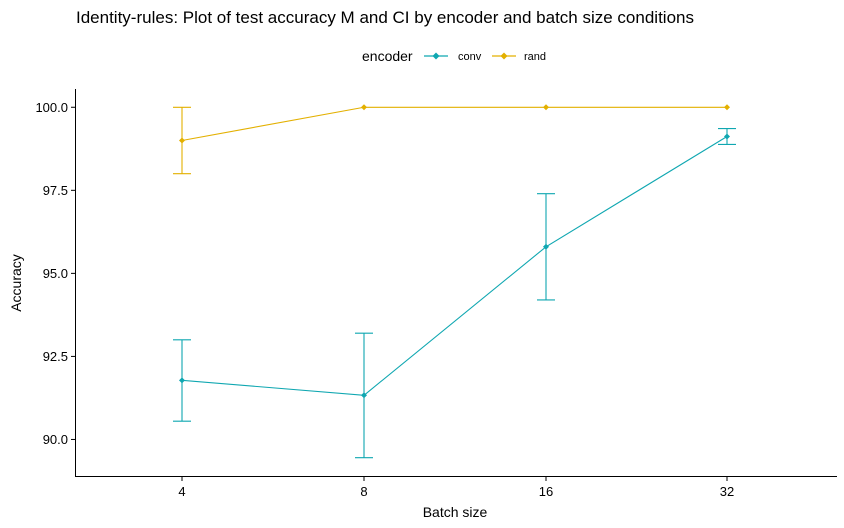 The image size is (844, 528). Describe the element at coordinates (55, 439) in the screenshot. I see `y-tick-label: 90.0` at that location.